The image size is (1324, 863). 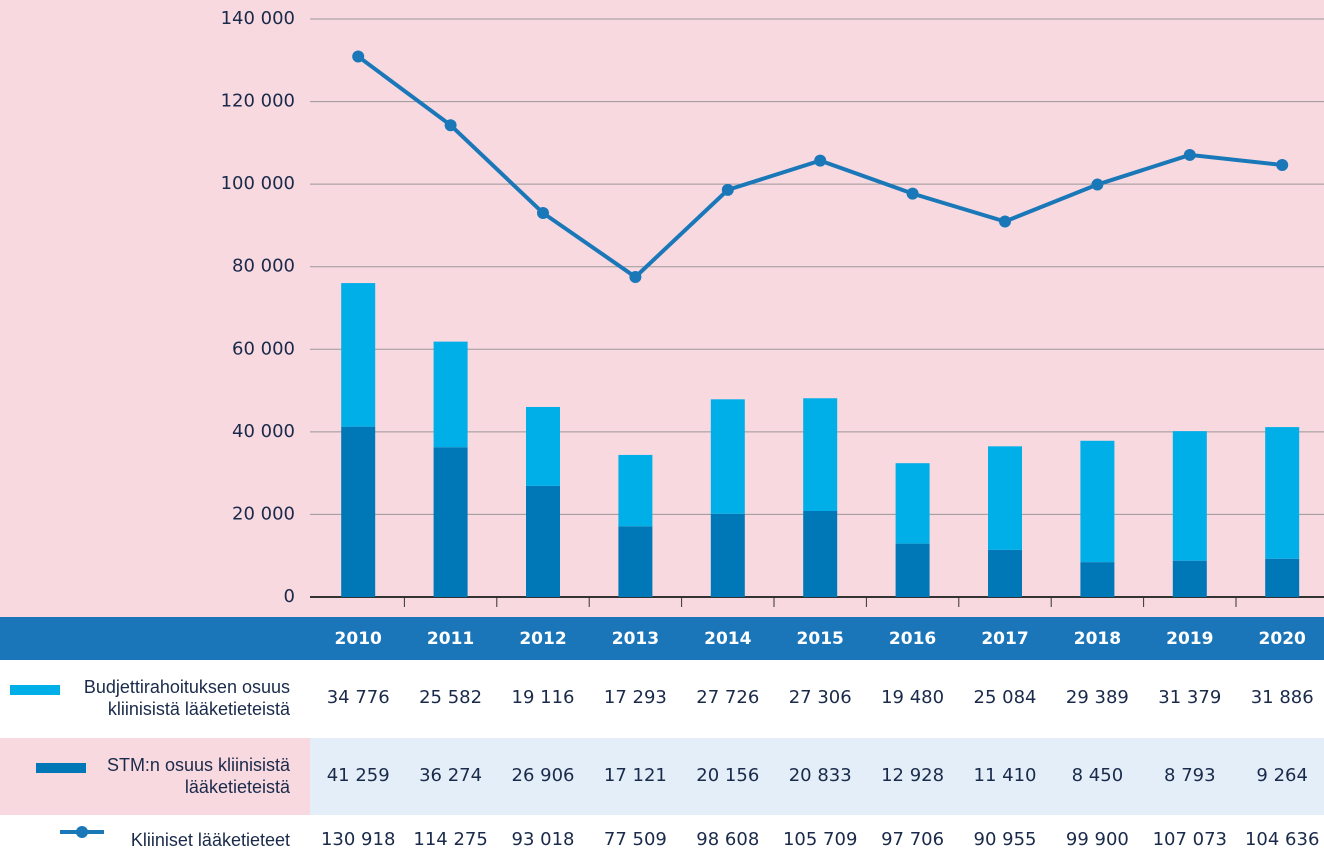 What do you see at coordinates (450, 775) in the screenshot?
I see `table-cell: 36 274` at bounding box center [450, 775].